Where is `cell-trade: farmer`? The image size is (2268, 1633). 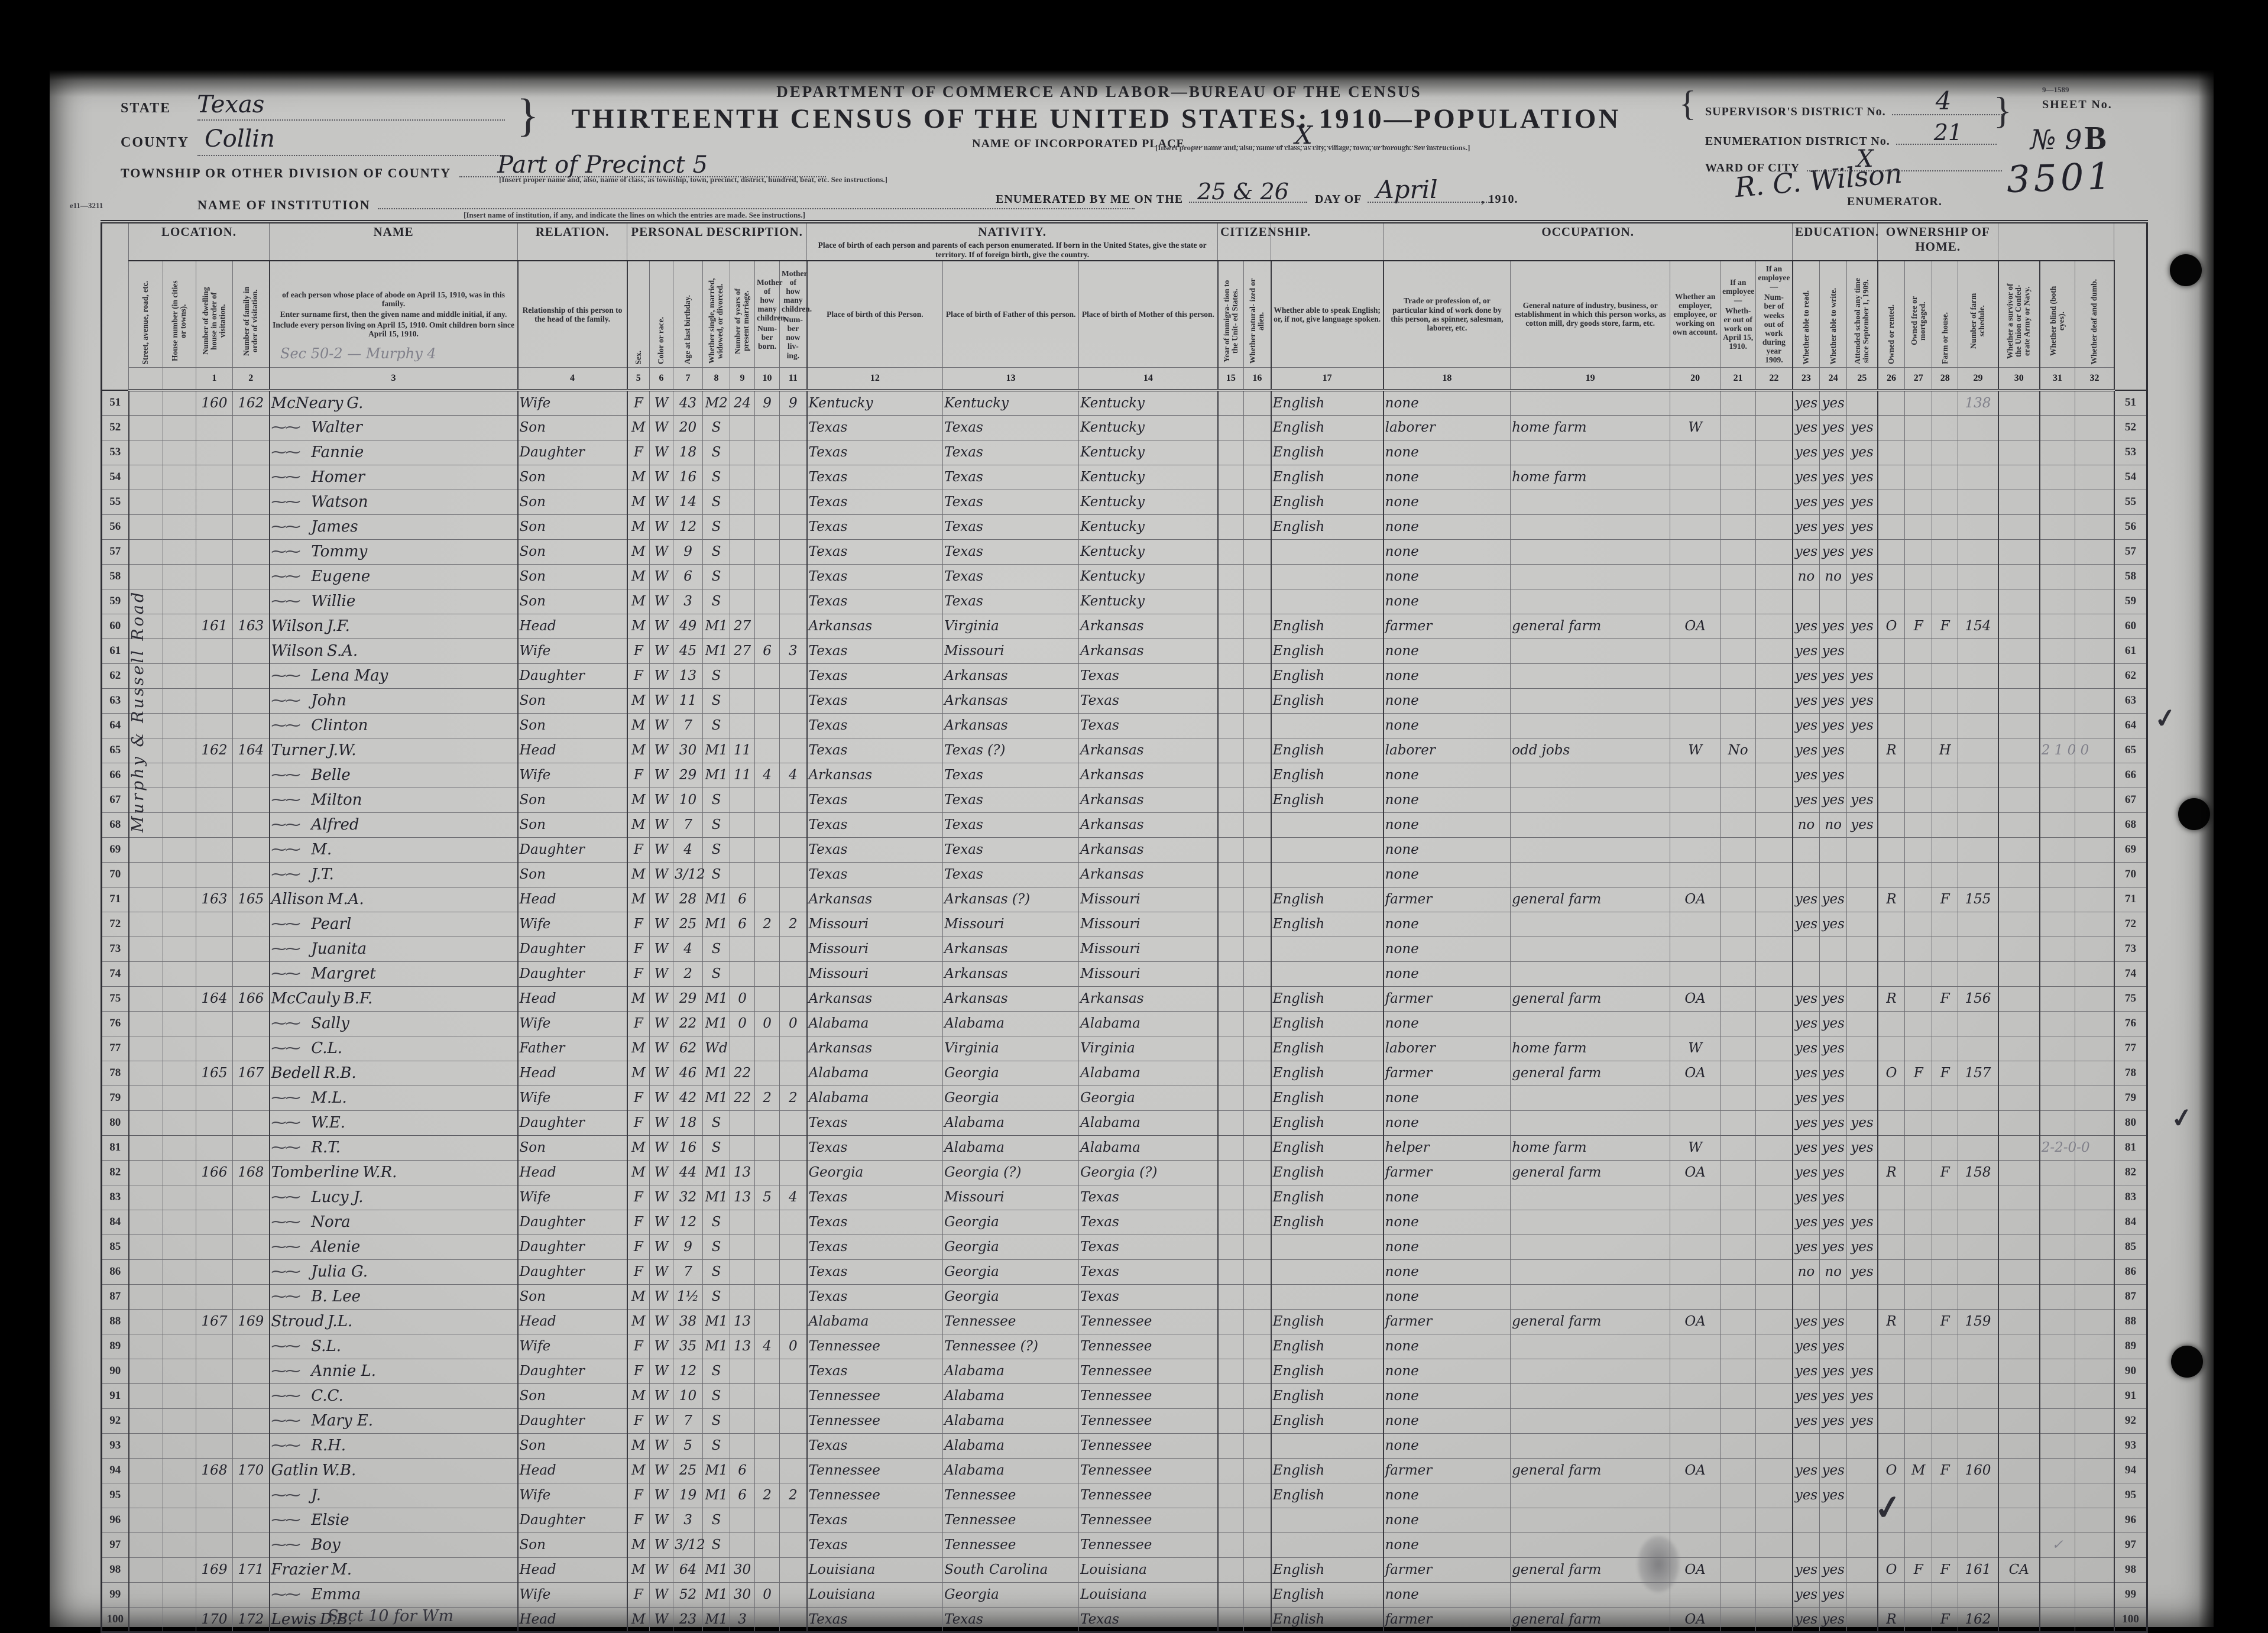 cell-trade: farmer is located at coordinates (1447, 999).